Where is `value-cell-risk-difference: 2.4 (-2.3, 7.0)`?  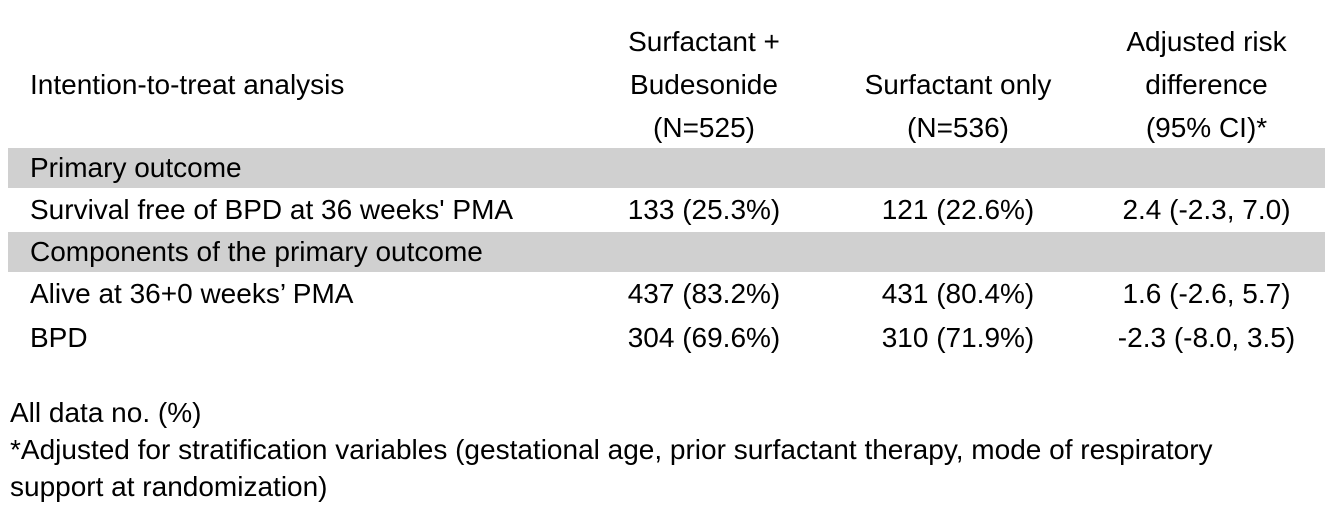 value-cell-risk-difference: 2.4 (-2.3, 7.0) is located at coordinates (1206, 209).